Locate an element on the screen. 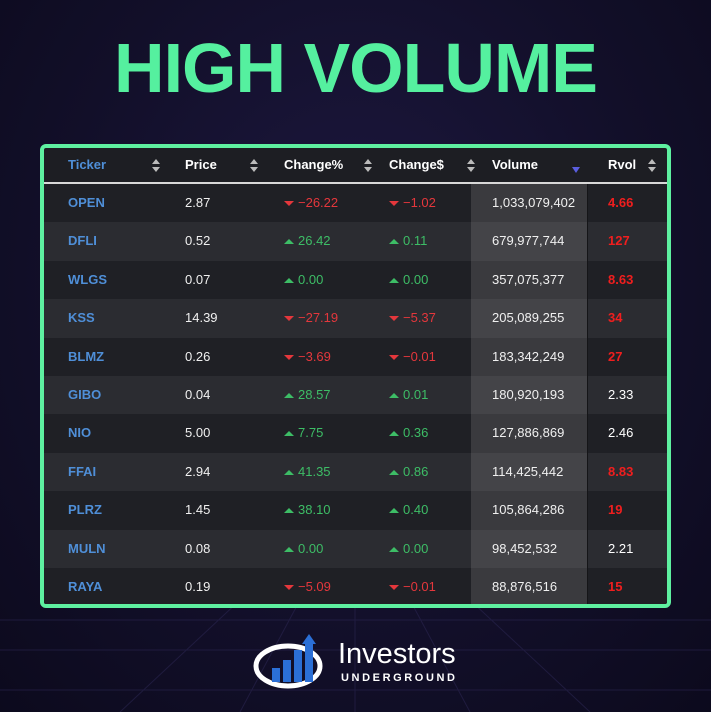 The height and width of the screenshot is (712, 711). cell-text: DFLI is located at coordinates (82, 241).